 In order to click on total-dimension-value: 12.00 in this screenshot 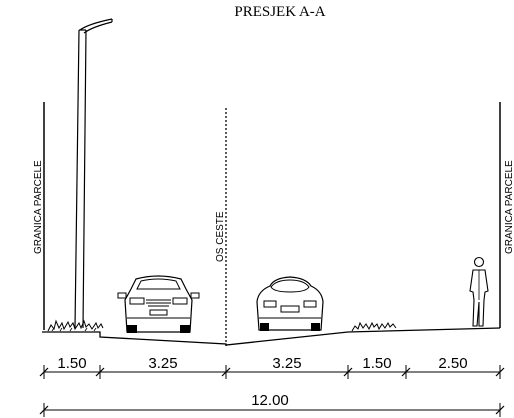, I will do `click(270, 400)`.